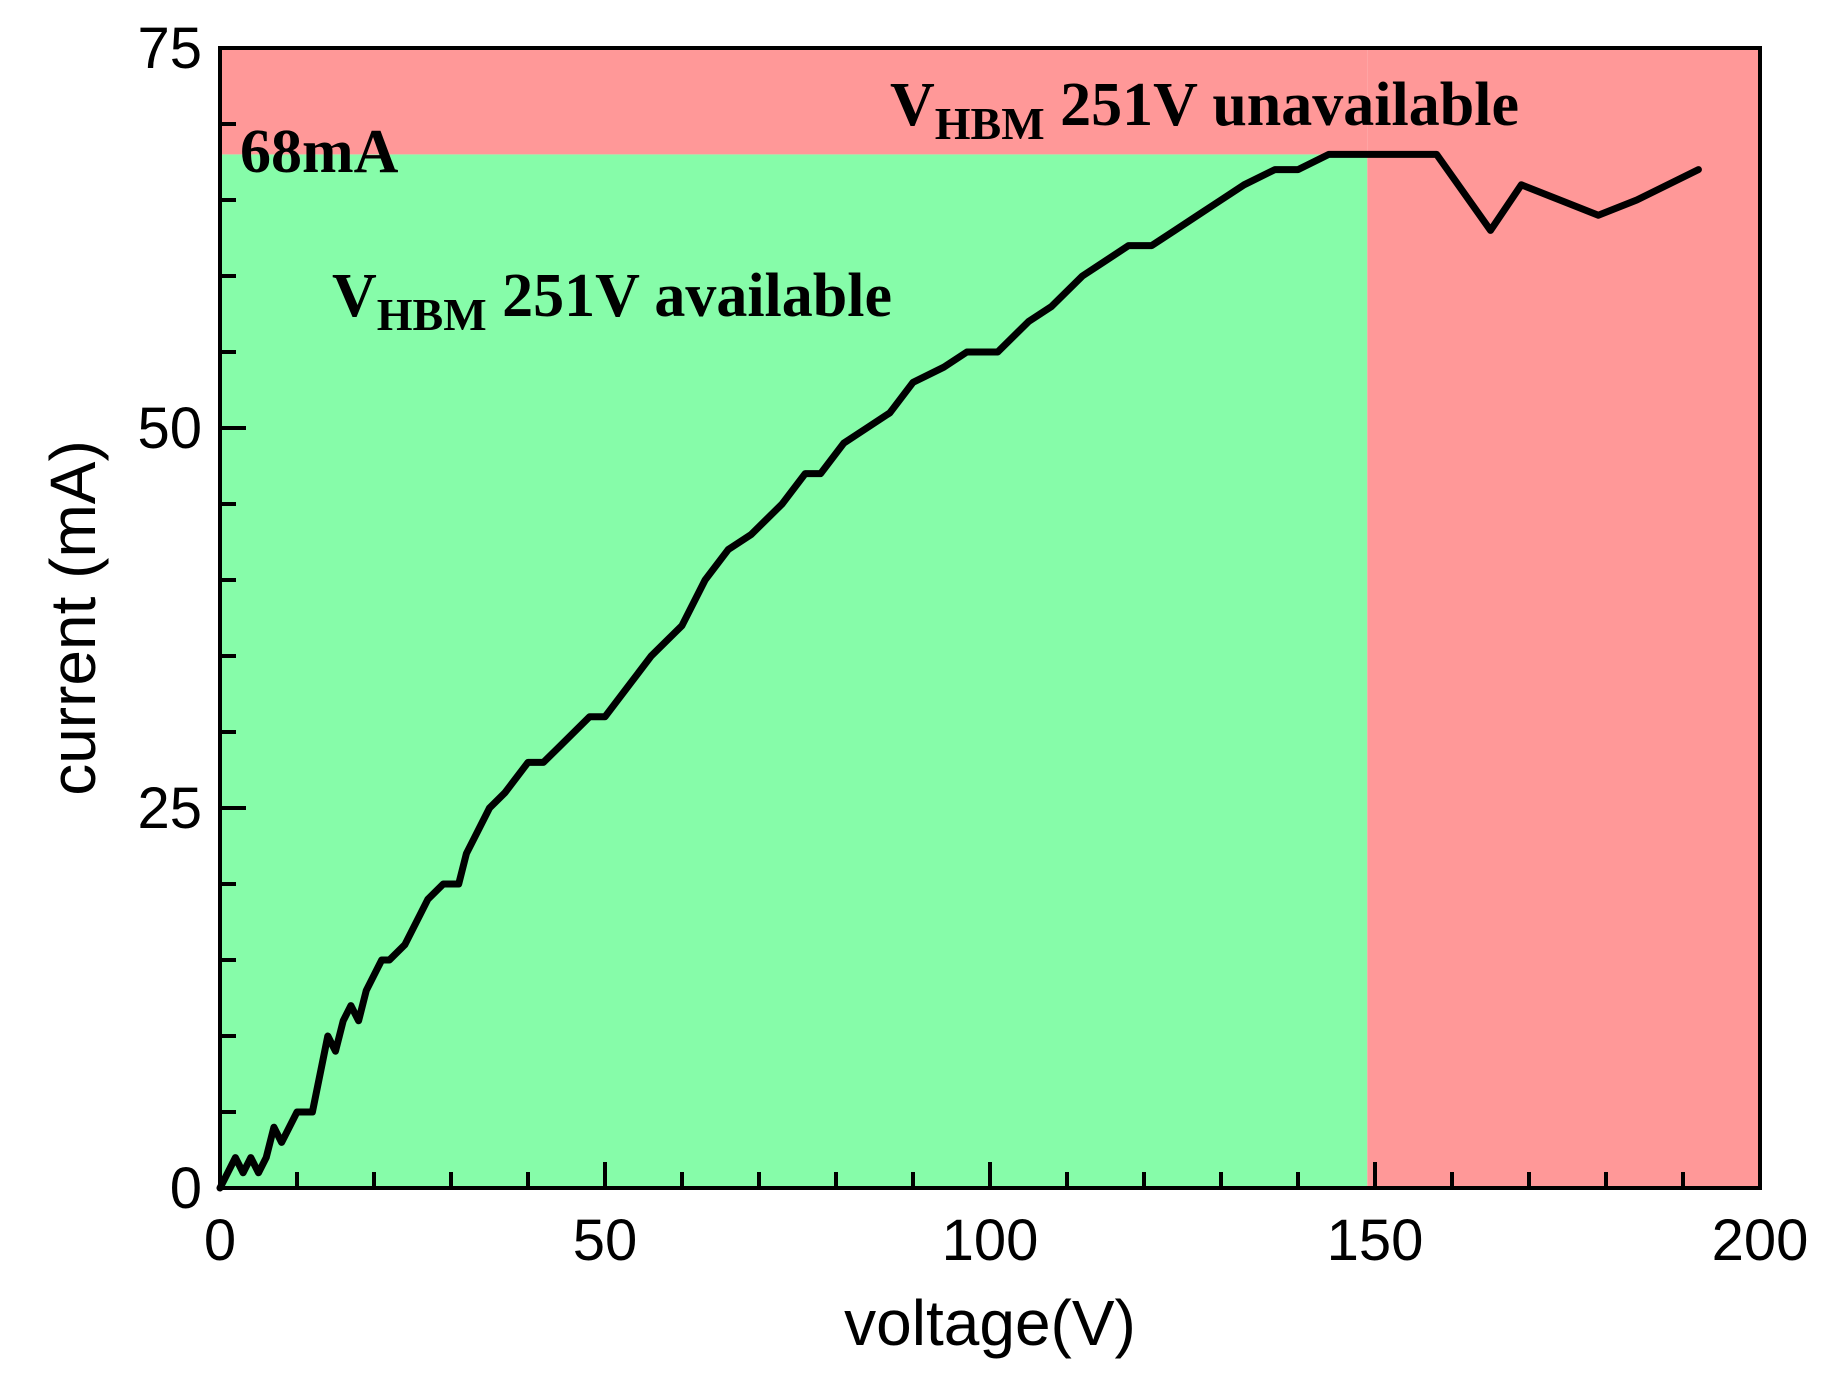  What do you see at coordinates (990, 123) in the screenshot?
I see `unavailable-annotation-subscript: HBM` at bounding box center [990, 123].